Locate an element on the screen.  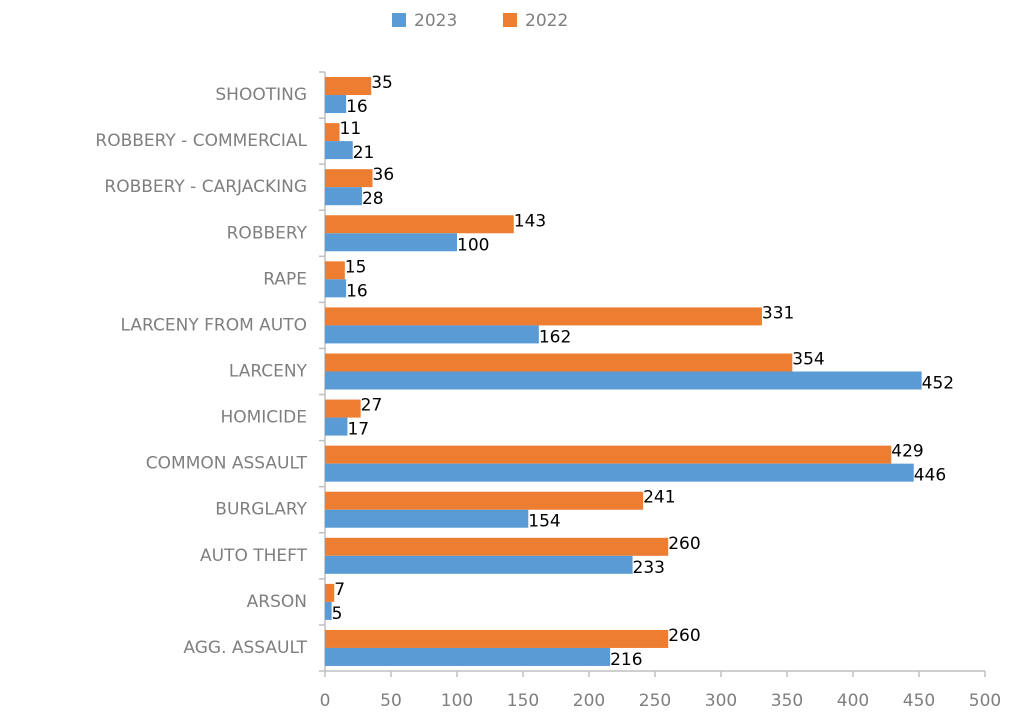
category-label: BURGLARY is located at coordinates (261, 510).